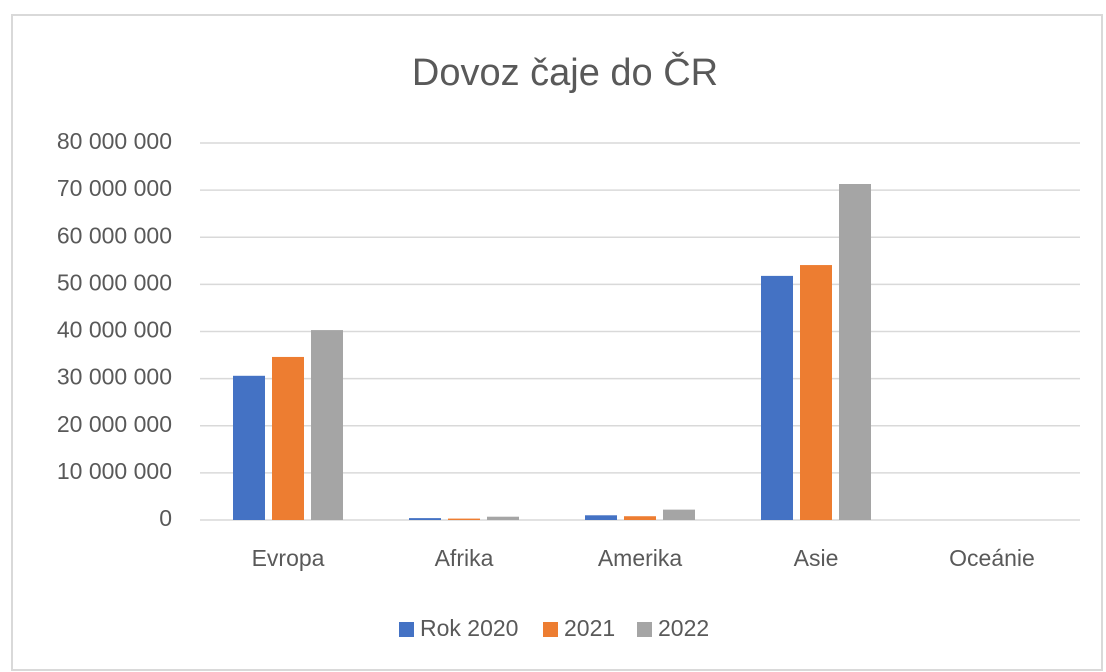  What do you see at coordinates (114, 377) in the screenshot?
I see `y-tick-label: 30 000 000` at bounding box center [114, 377].